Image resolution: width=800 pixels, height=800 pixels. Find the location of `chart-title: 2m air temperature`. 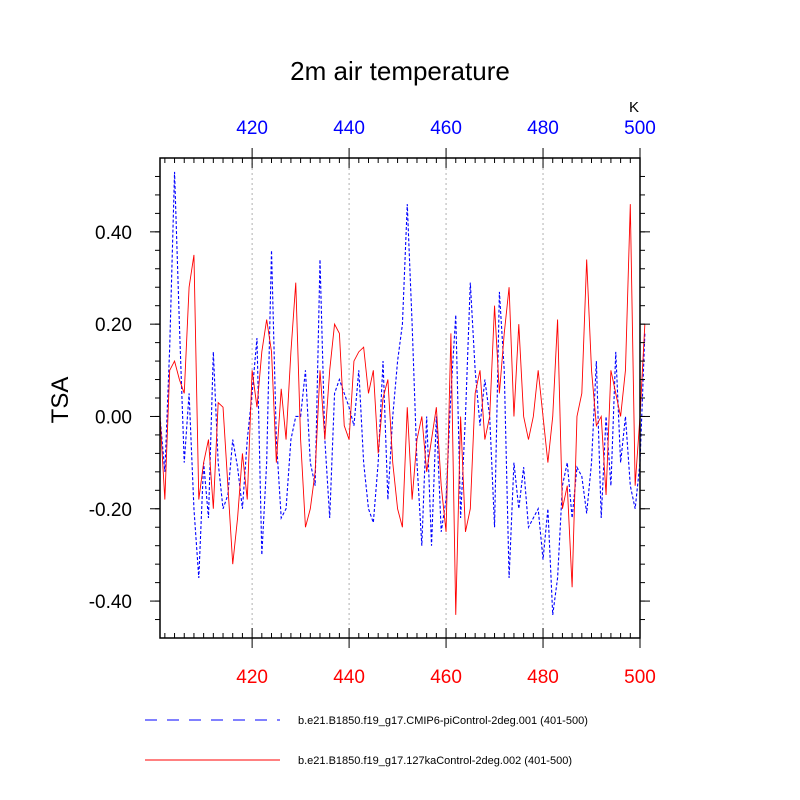

chart-title: 2m air temperature is located at coordinates (400, 71).